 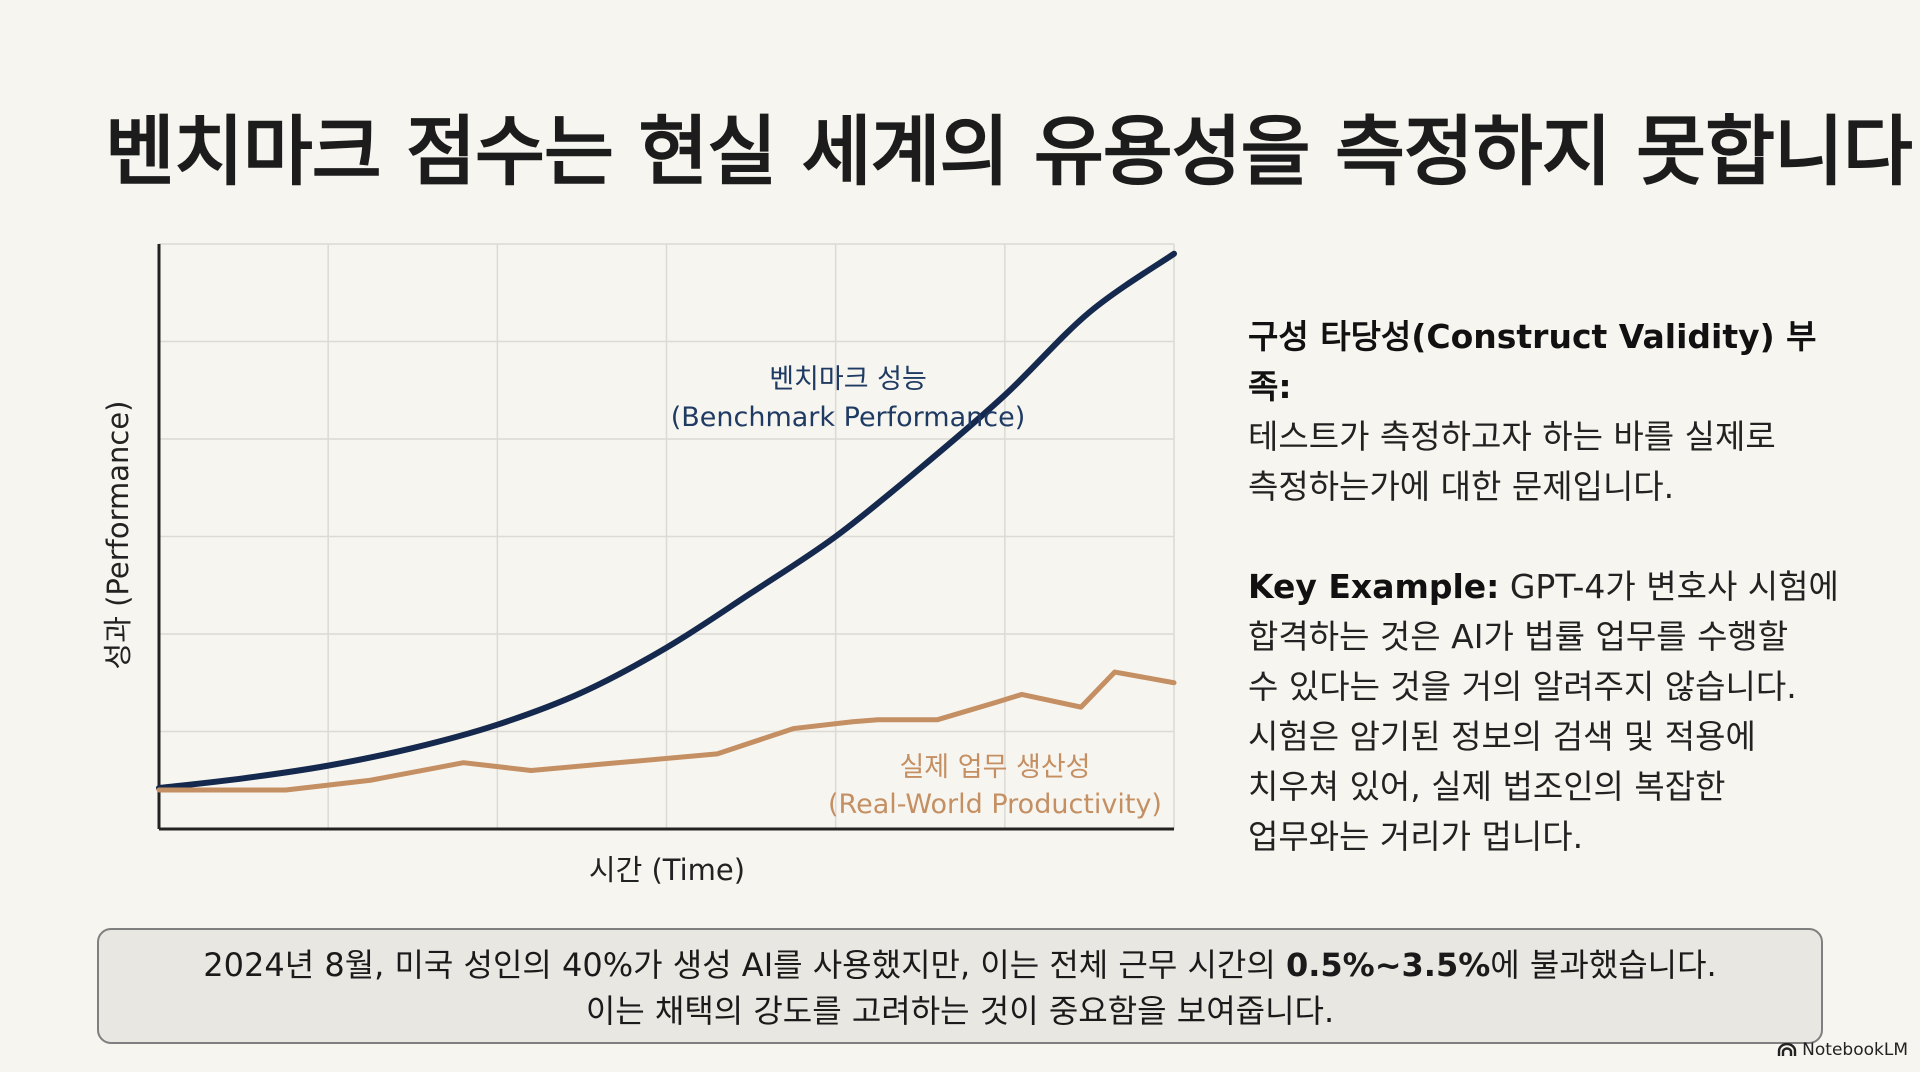 What do you see at coordinates (1787, 1049) in the screenshot?
I see `notebooklm-logo-icon` at bounding box center [1787, 1049].